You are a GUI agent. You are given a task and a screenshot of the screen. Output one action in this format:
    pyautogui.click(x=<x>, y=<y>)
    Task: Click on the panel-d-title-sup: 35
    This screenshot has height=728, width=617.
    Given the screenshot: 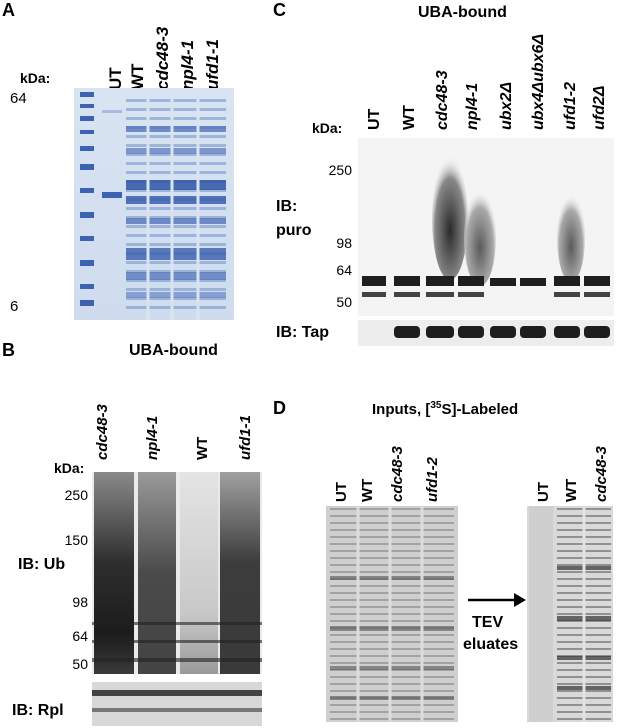 What is the action you would take?
    pyautogui.click(x=436, y=405)
    